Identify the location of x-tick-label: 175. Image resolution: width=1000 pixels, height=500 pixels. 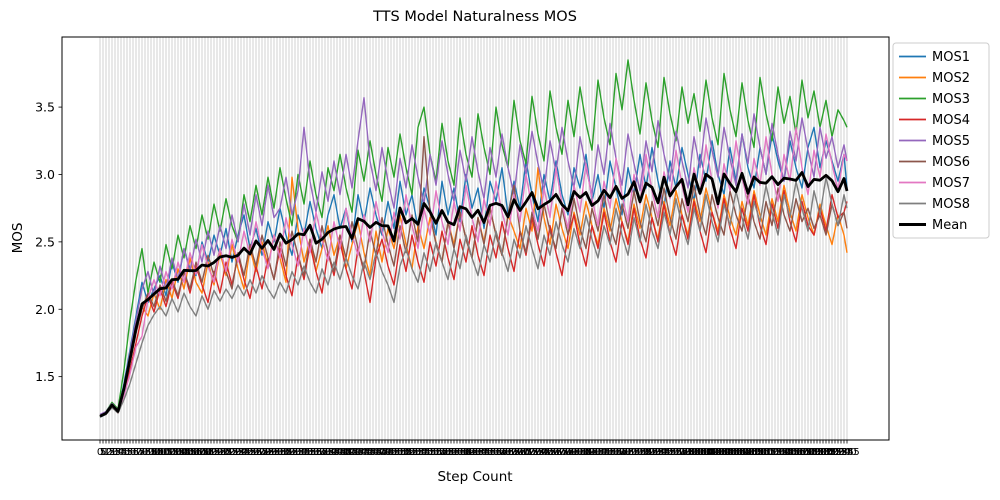
(204, 452).